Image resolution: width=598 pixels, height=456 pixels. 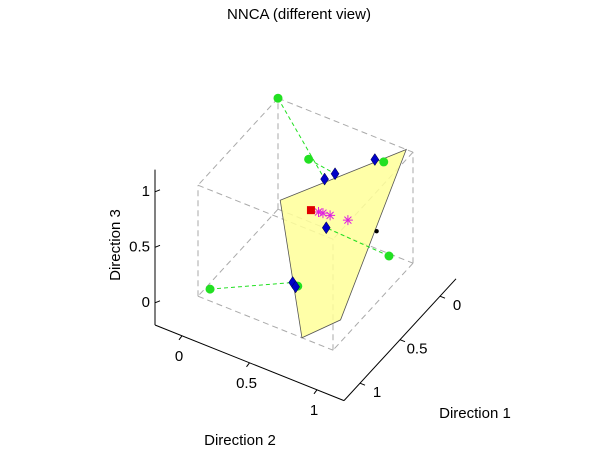 I want to click on x-tick-label: 0, so click(x=457, y=305).